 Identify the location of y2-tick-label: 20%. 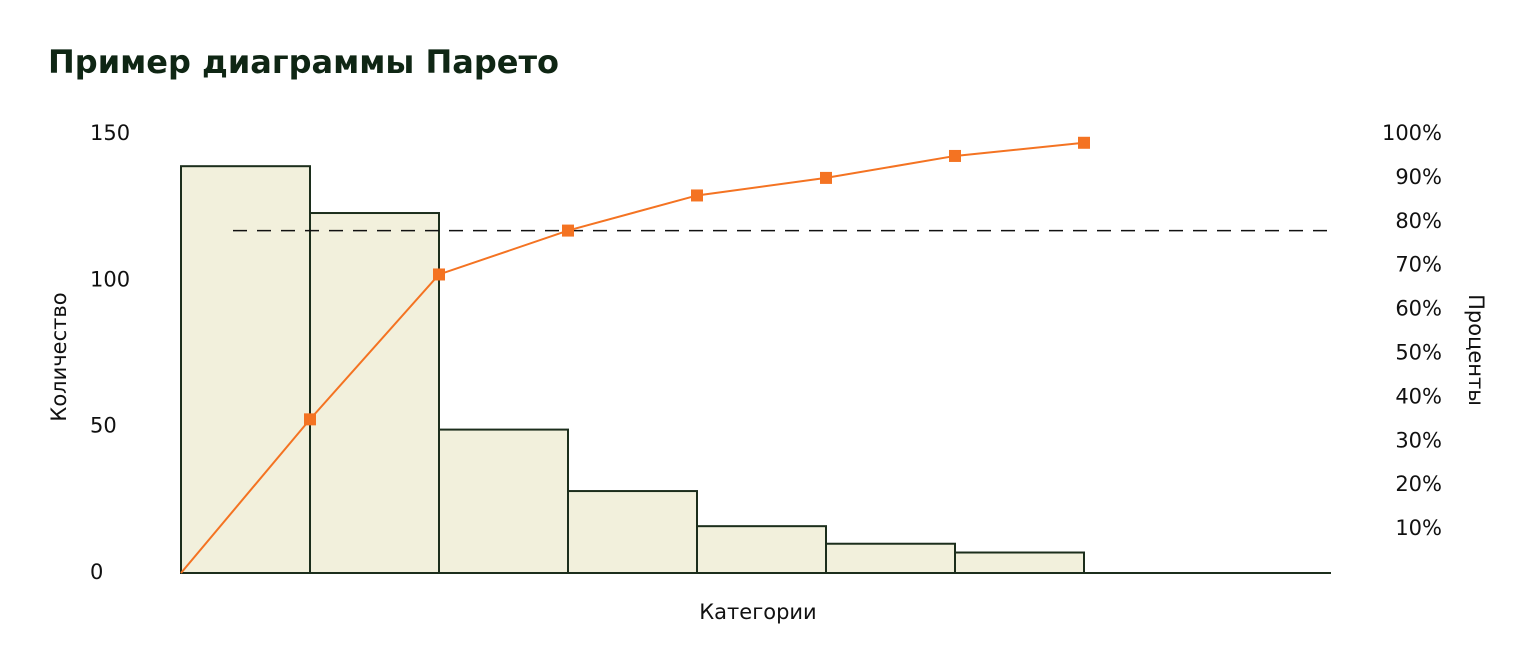
(1418, 484).